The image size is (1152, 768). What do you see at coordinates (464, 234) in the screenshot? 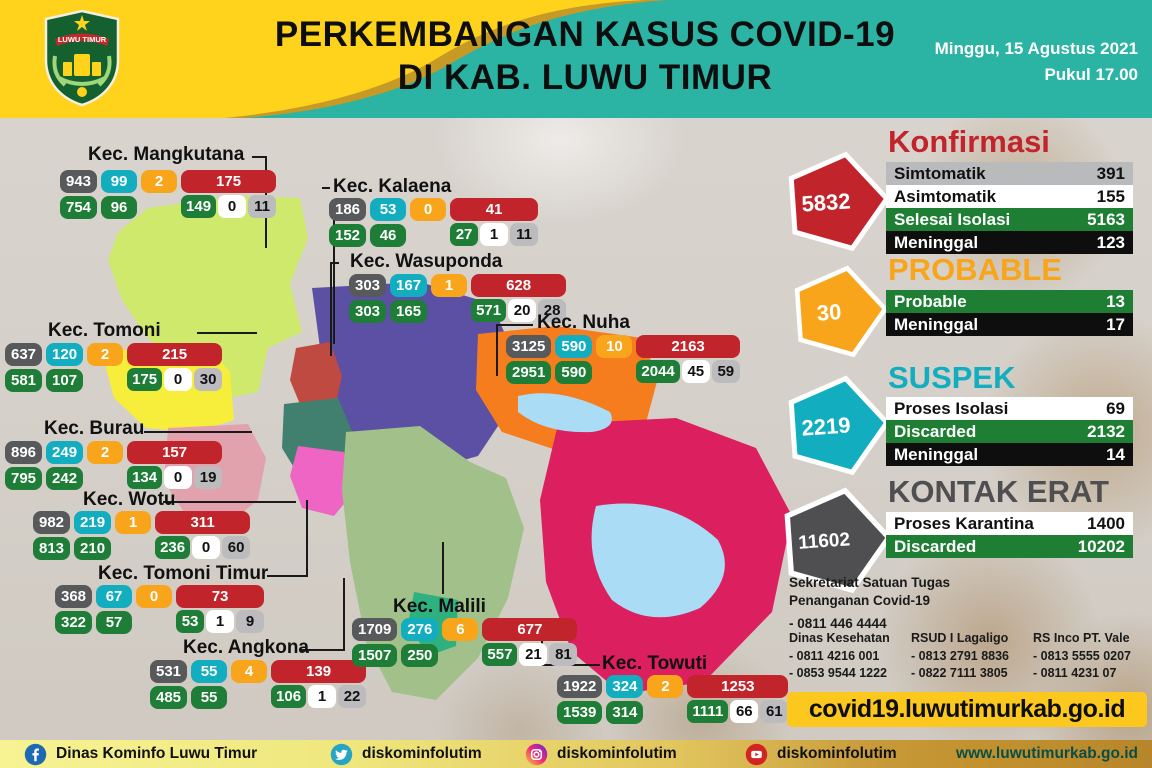
I see `stat-value: 27` at bounding box center [464, 234].